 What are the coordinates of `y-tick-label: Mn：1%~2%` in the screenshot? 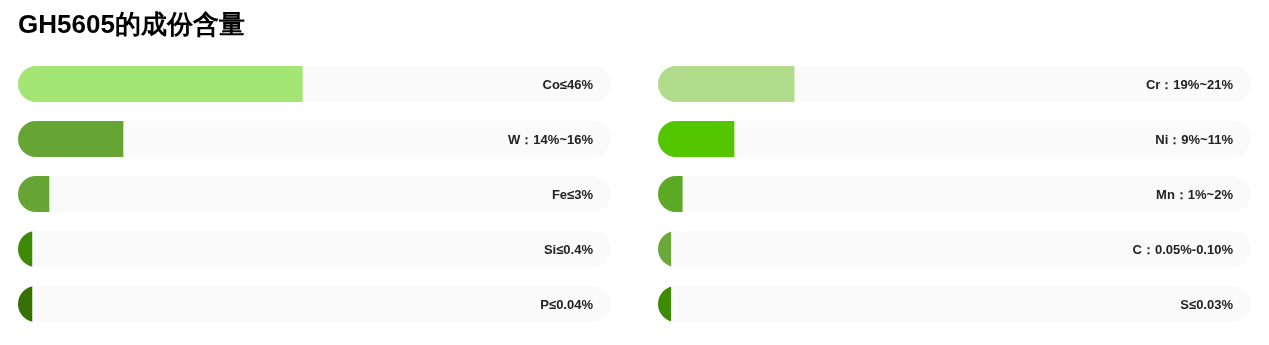 It's located at (1195, 194).